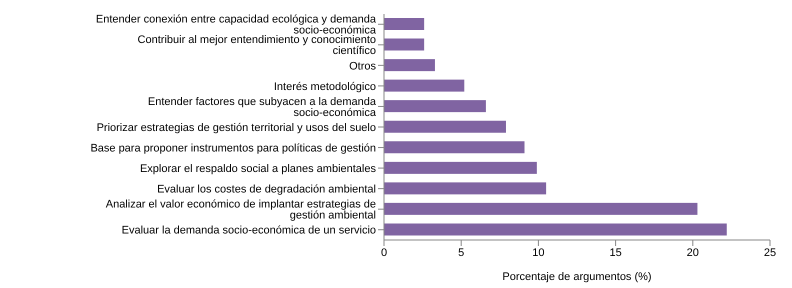 This screenshot has height=288, width=792. Describe the element at coordinates (241, 210) in the screenshot. I see `y-tick-label: Analizar el valor económico de implantar estrategias de gestión ambiental` at that location.